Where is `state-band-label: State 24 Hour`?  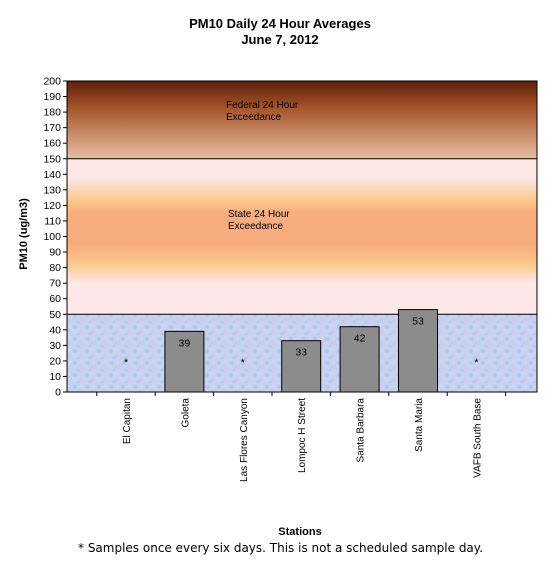
state-band-label: State 24 Hour is located at coordinates (259, 214).